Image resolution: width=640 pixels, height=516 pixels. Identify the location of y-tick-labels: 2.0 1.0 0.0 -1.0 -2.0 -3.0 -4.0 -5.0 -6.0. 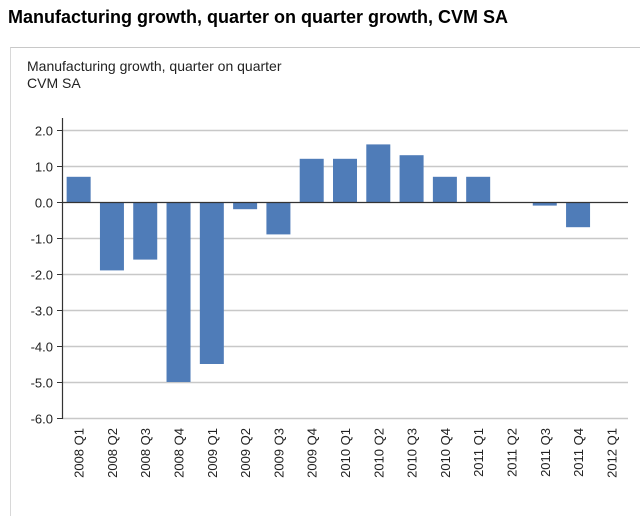
(42, 275).